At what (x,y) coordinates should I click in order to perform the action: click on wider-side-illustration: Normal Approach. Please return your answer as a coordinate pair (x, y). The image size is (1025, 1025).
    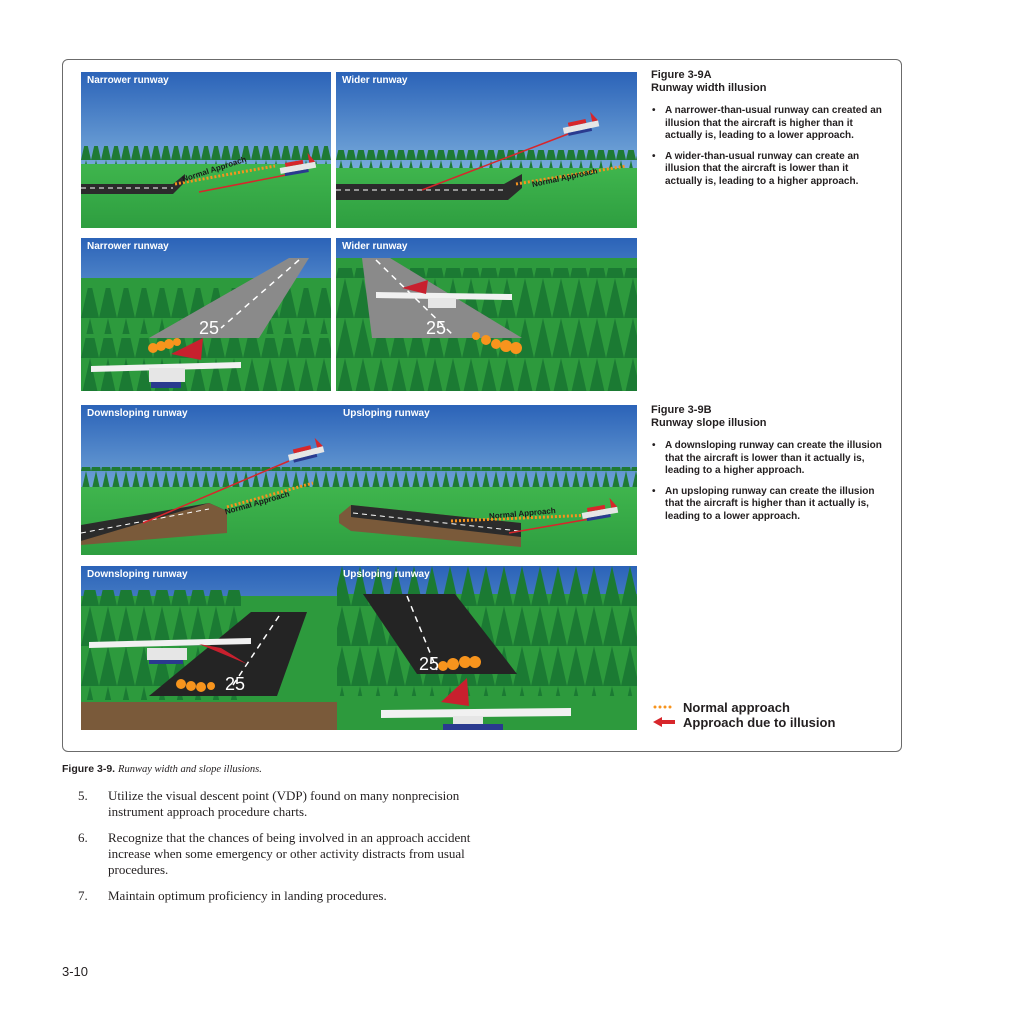
    Looking at the image, I should click on (486, 150).